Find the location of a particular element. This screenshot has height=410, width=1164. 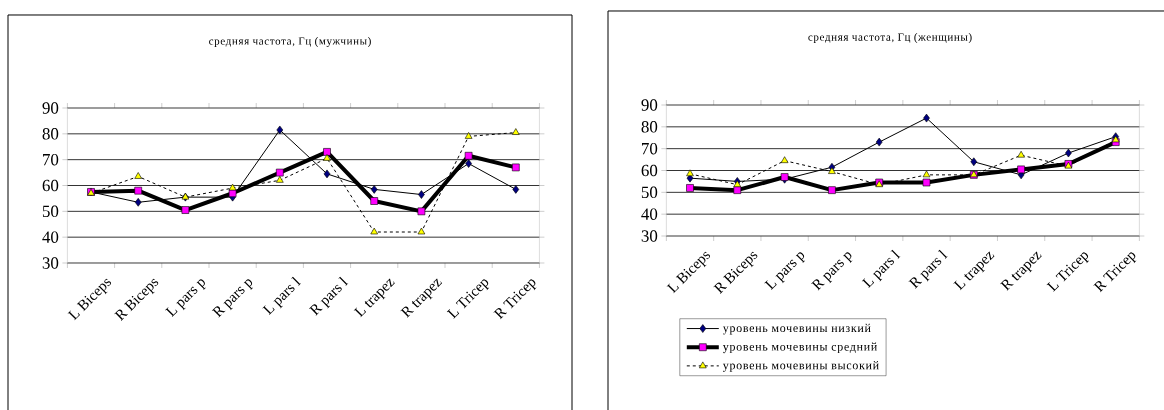

legend-label: уровень мочевины средний is located at coordinates (799, 348).